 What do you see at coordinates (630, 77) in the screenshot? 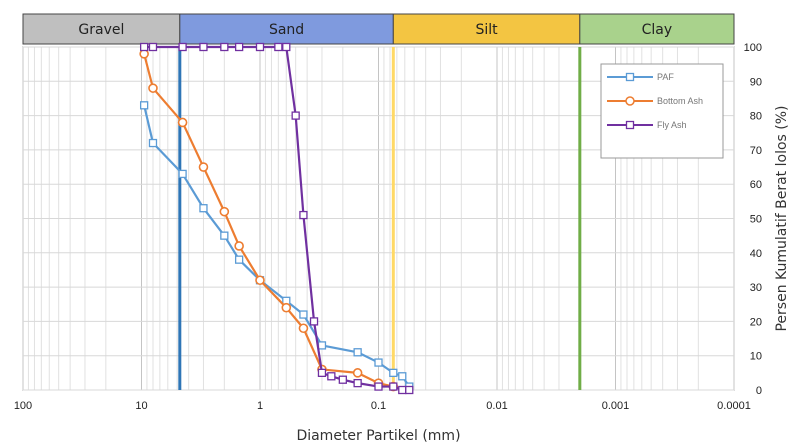
I see `legend-marker-paf` at bounding box center [630, 77].